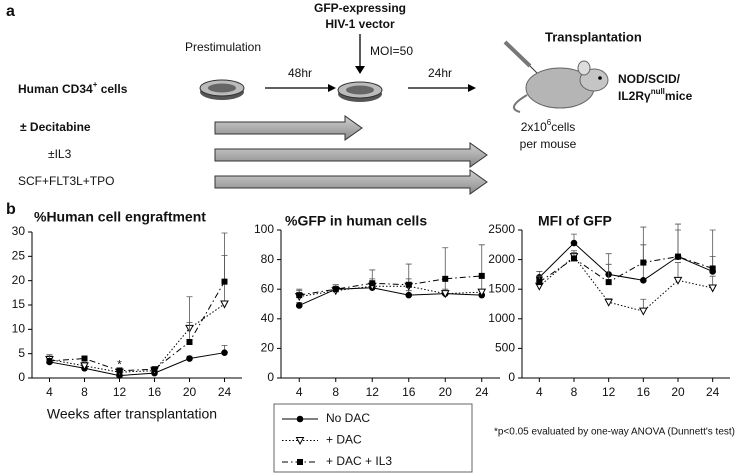 The height and width of the screenshot is (476, 742). I want to click on dose-label: 2x106cells, so click(548, 126).